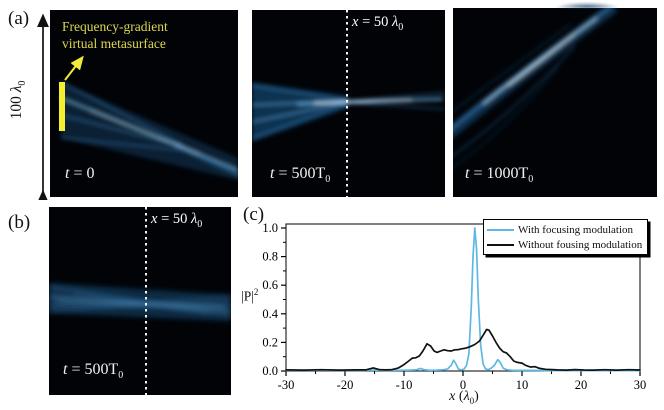 The width and height of the screenshot is (664, 410). What do you see at coordinates (80, 173) in the screenshot?
I see `time-label: t = 0` at bounding box center [80, 173].